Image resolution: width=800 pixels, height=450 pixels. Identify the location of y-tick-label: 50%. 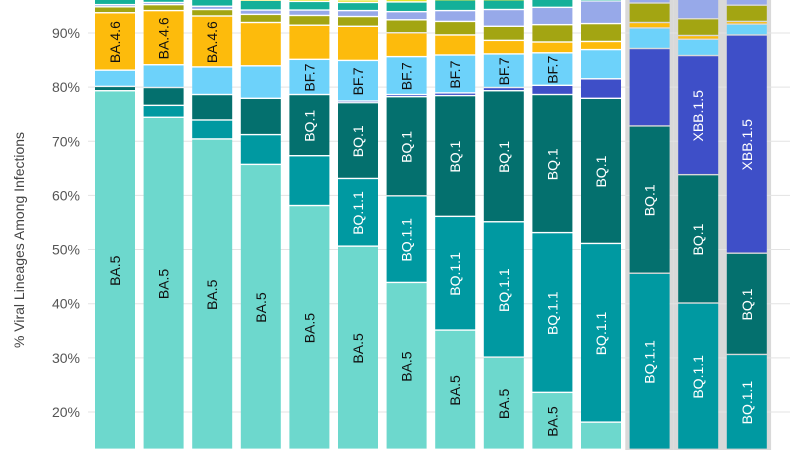
(66, 250).